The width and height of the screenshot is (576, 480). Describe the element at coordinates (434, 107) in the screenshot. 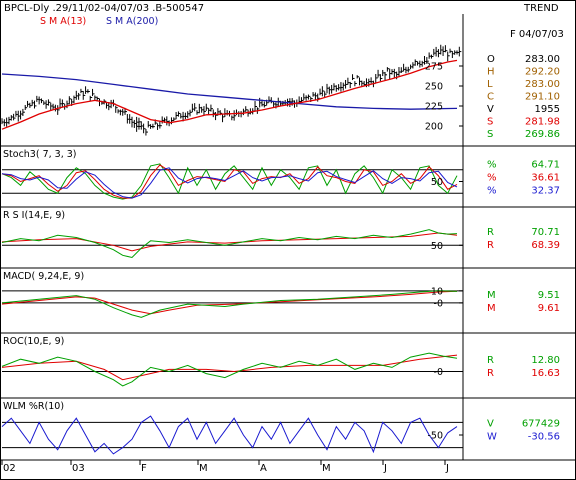

I see `y-tick-label: 225` at that location.